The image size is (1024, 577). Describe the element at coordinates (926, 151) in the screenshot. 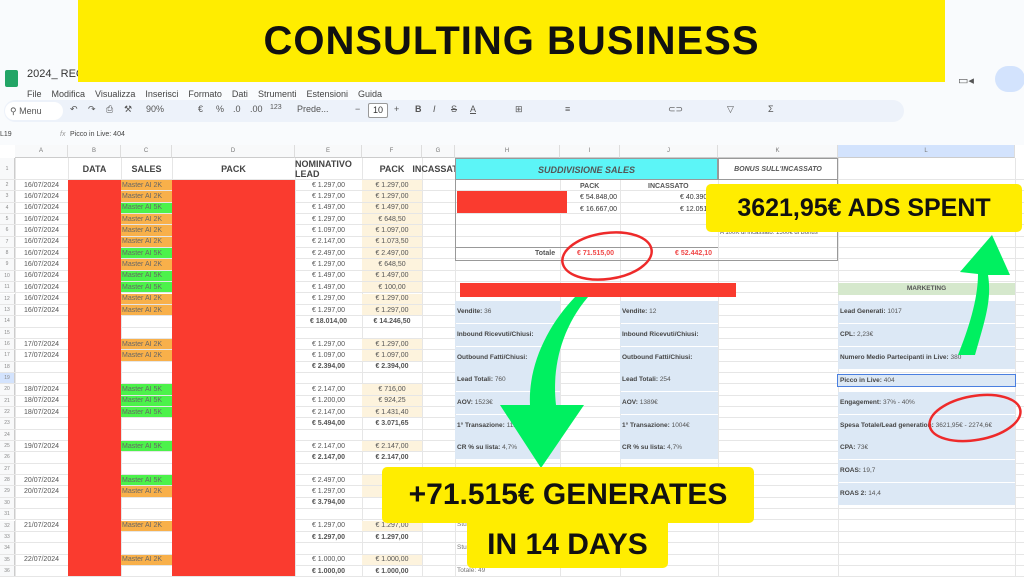

I see `column-header: L` at that location.